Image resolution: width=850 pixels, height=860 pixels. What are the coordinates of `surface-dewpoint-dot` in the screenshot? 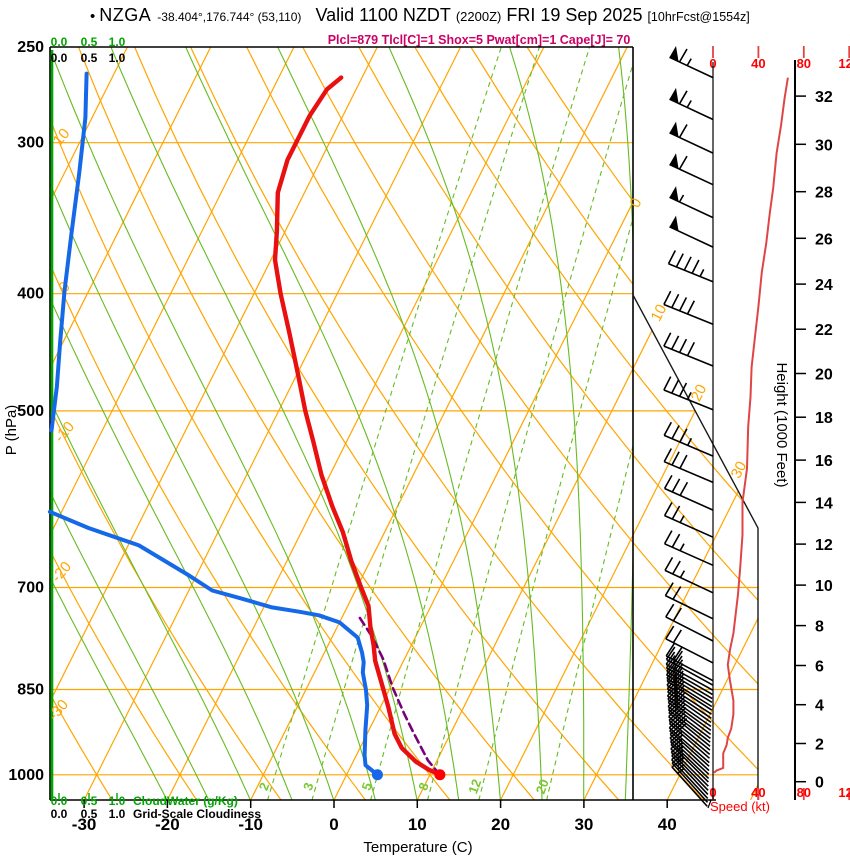 It's located at (377, 775).